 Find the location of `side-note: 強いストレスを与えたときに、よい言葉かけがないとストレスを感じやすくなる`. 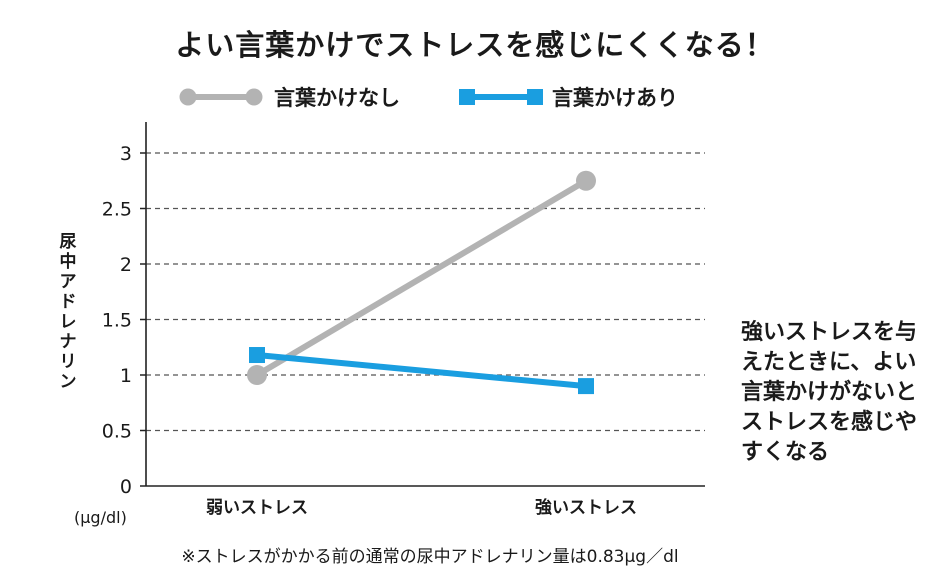

side-note: 強いストレスを与えたときに、よい言葉かけがないとストレスを感じやすくなる is located at coordinates (829, 392).